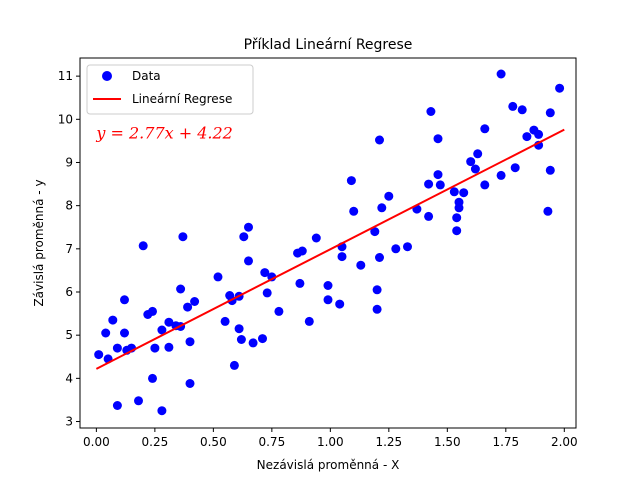 The width and height of the screenshot is (640, 480). Describe the element at coordinates (65, 76) in the screenshot. I see `y-tick-label: 11` at that location.